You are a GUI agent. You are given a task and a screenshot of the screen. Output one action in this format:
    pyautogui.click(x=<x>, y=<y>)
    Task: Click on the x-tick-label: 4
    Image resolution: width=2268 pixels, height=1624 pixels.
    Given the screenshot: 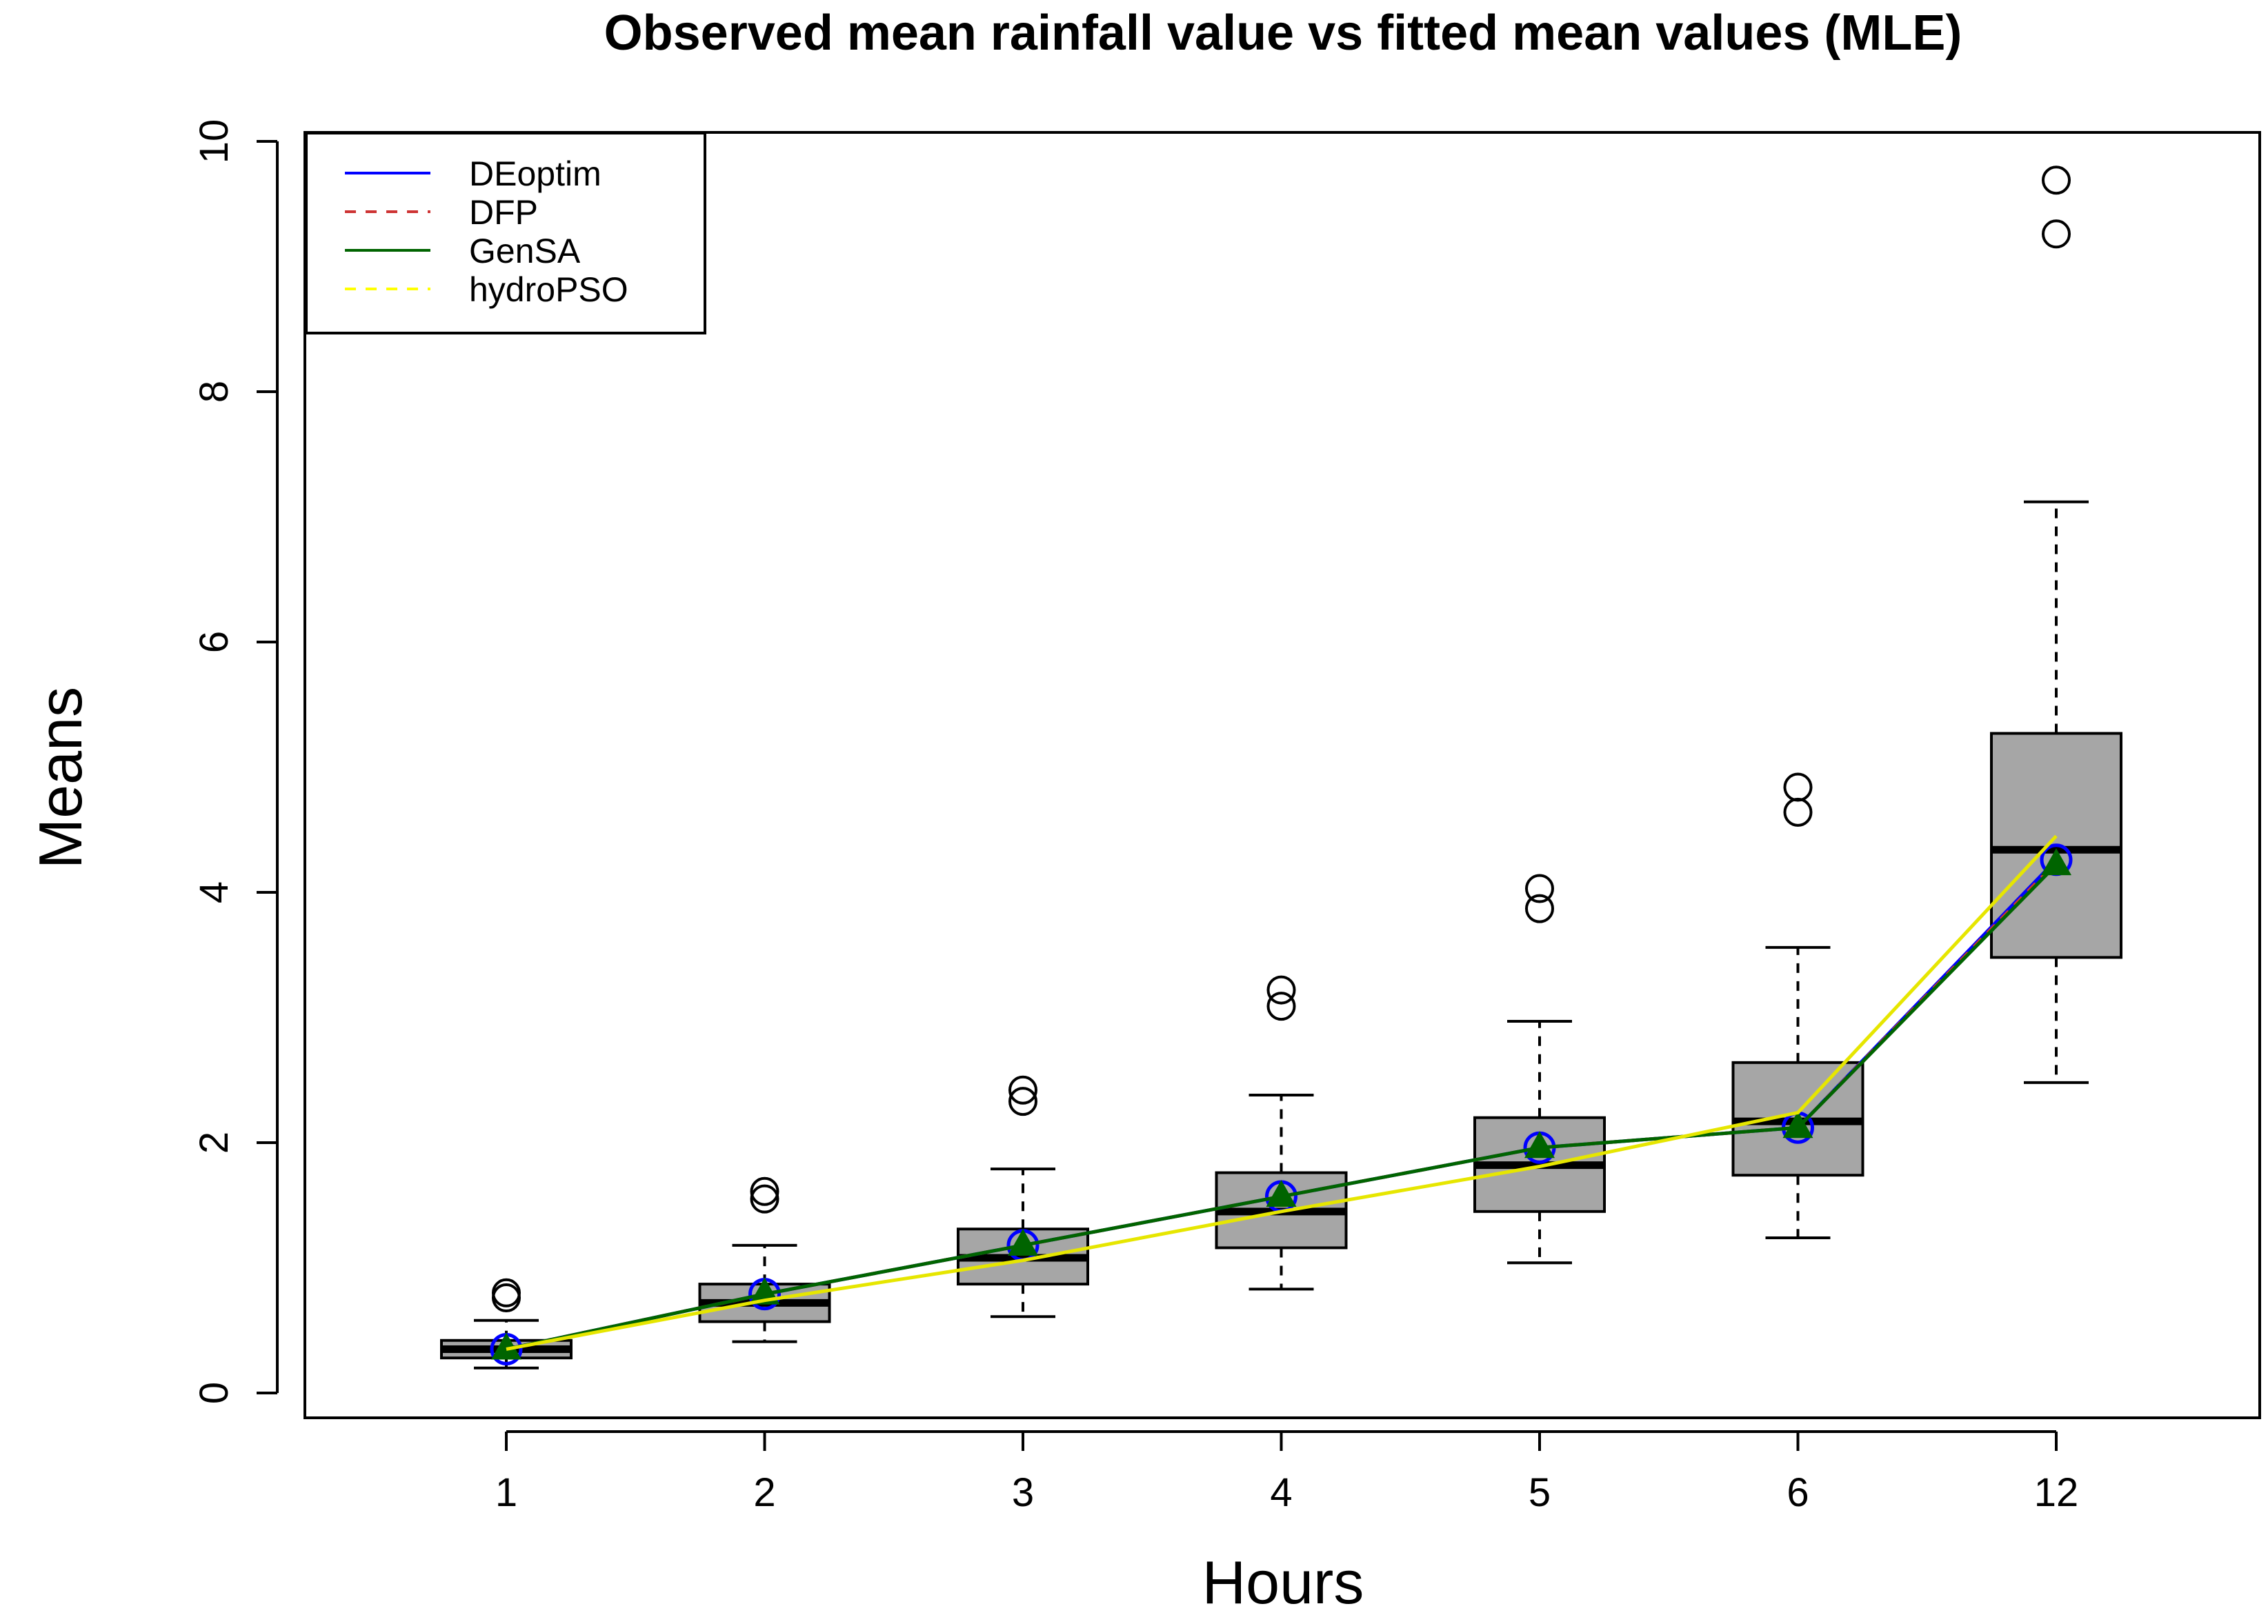 What is the action you would take?
    pyautogui.click(x=1281, y=1492)
    